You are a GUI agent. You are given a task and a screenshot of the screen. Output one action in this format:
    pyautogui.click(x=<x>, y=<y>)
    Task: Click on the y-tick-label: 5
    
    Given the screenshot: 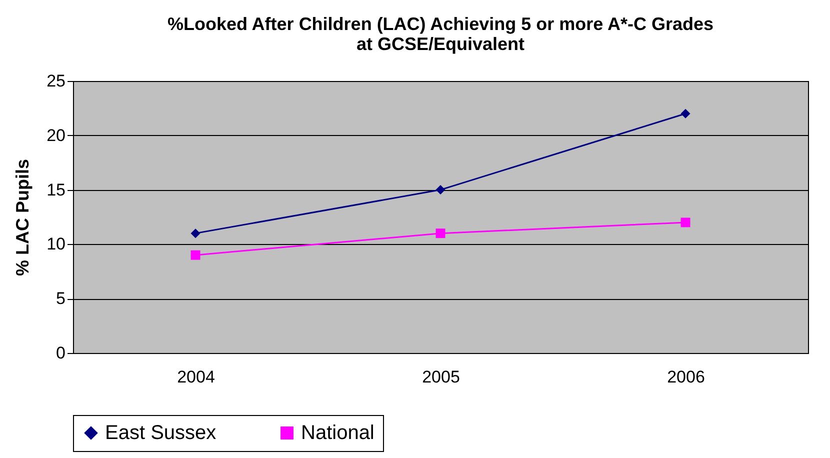 What is the action you would take?
    pyautogui.click(x=61, y=298)
    